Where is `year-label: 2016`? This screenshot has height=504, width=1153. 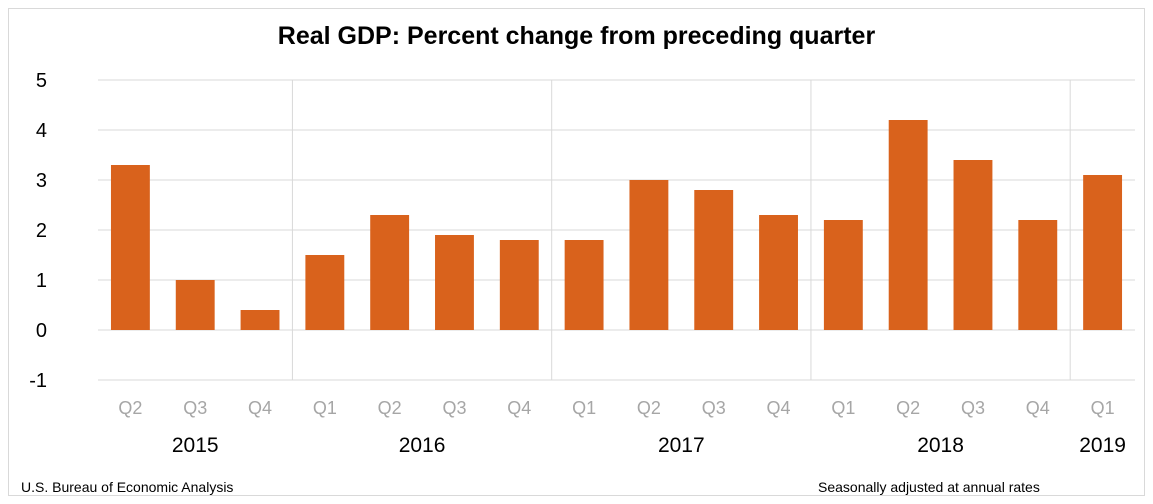 year-label: 2016 is located at coordinates (422, 445).